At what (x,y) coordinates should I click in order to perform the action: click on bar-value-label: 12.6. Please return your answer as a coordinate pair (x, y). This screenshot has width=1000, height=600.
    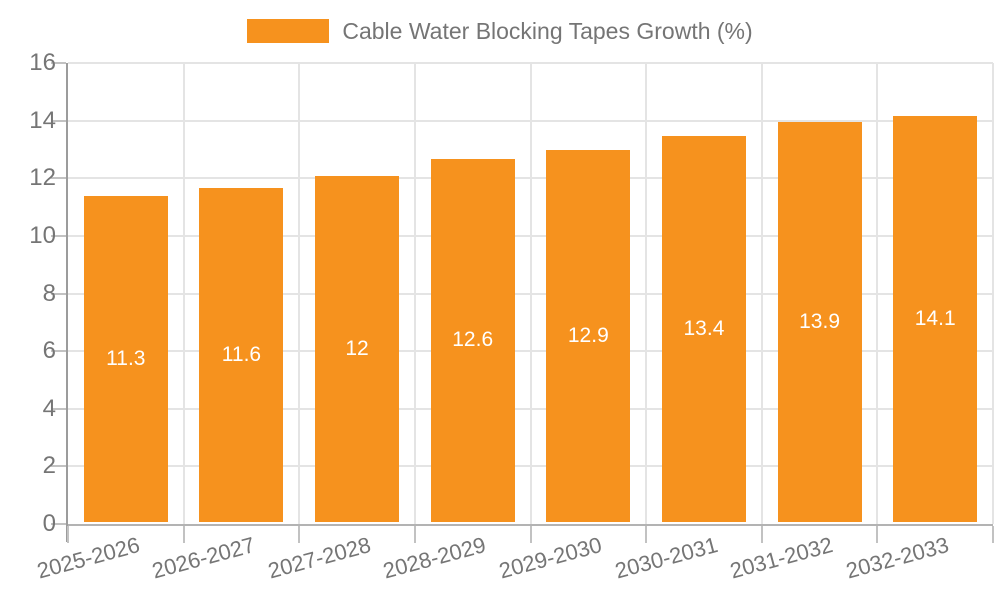
    Looking at the image, I should click on (473, 340).